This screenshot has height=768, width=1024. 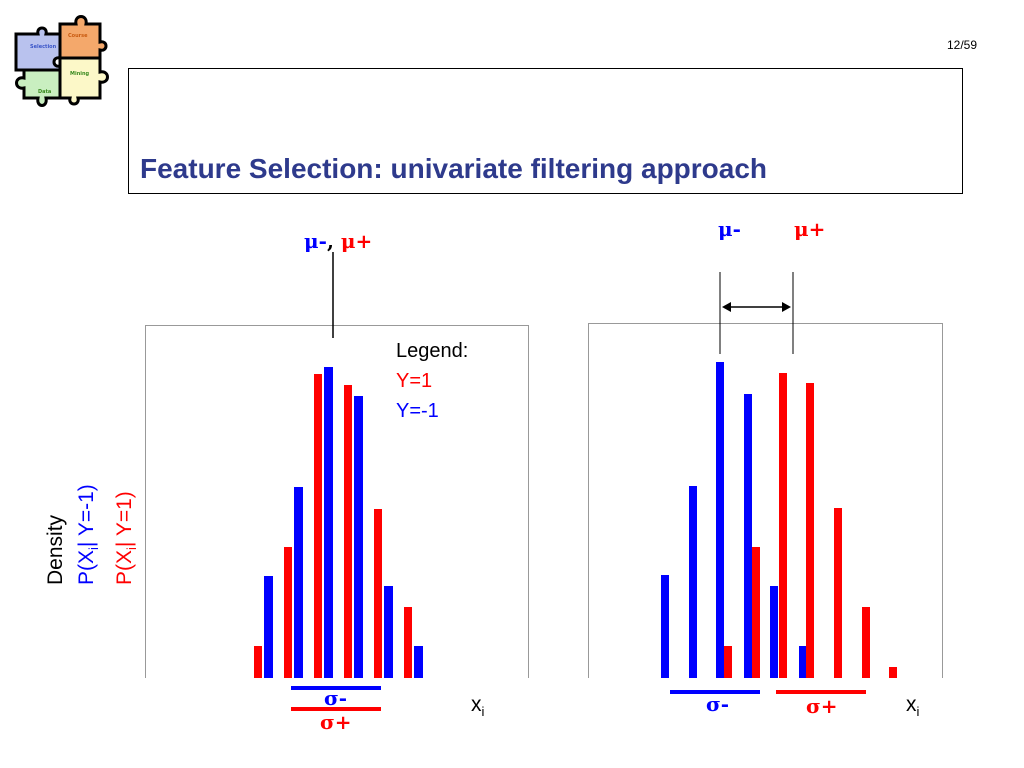 What do you see at coordinates (478, 706) in the screenshot?
I see `left-x-axis-label: xi` at bounding box center [478, 706].